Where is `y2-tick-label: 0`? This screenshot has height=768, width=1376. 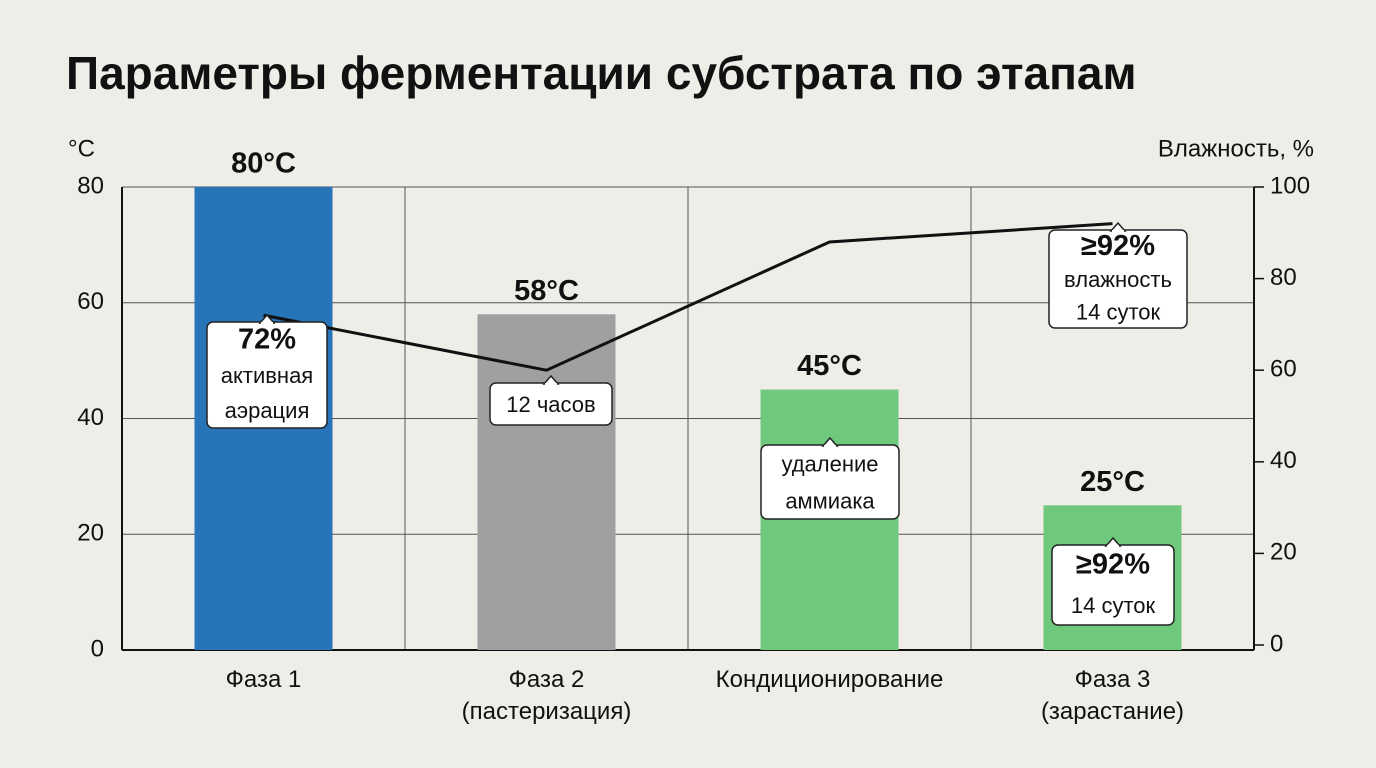
y2-tick-label: 0 is located at coordinates (1276, 643).